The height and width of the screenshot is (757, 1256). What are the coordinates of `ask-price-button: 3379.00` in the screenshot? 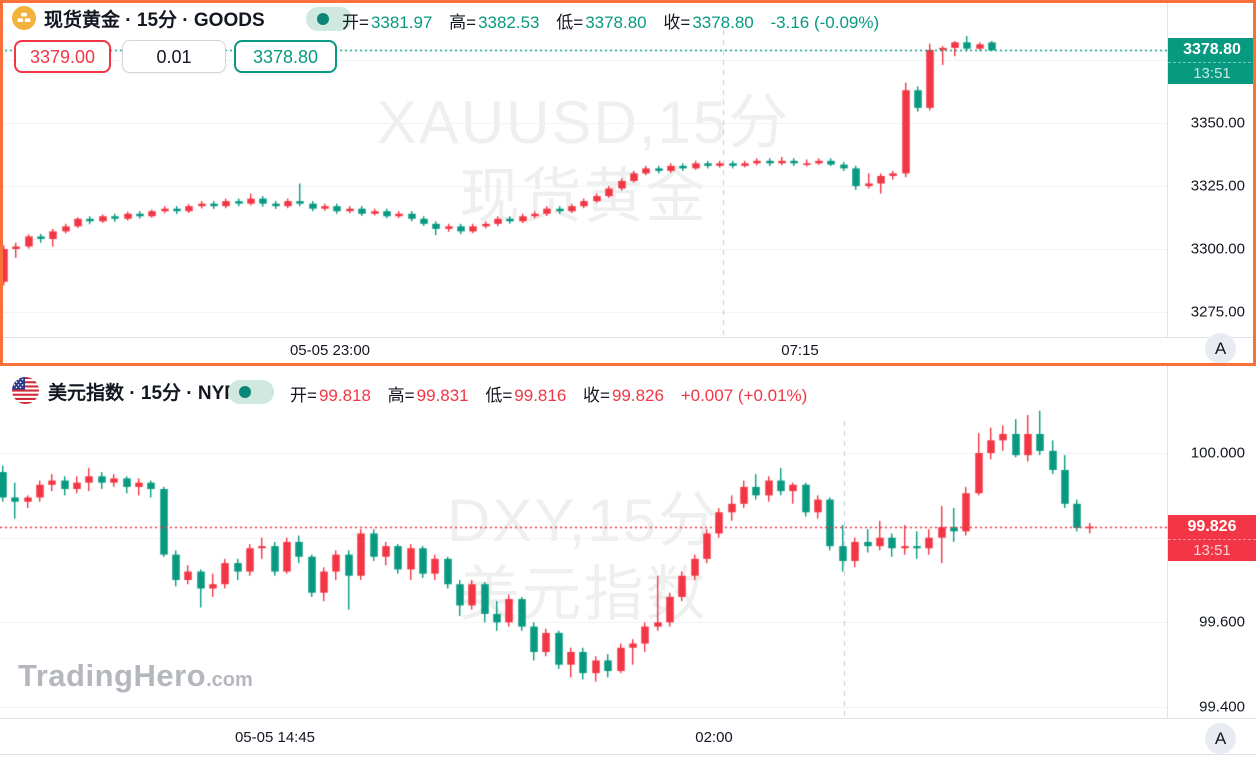 It's located at (62, 56).